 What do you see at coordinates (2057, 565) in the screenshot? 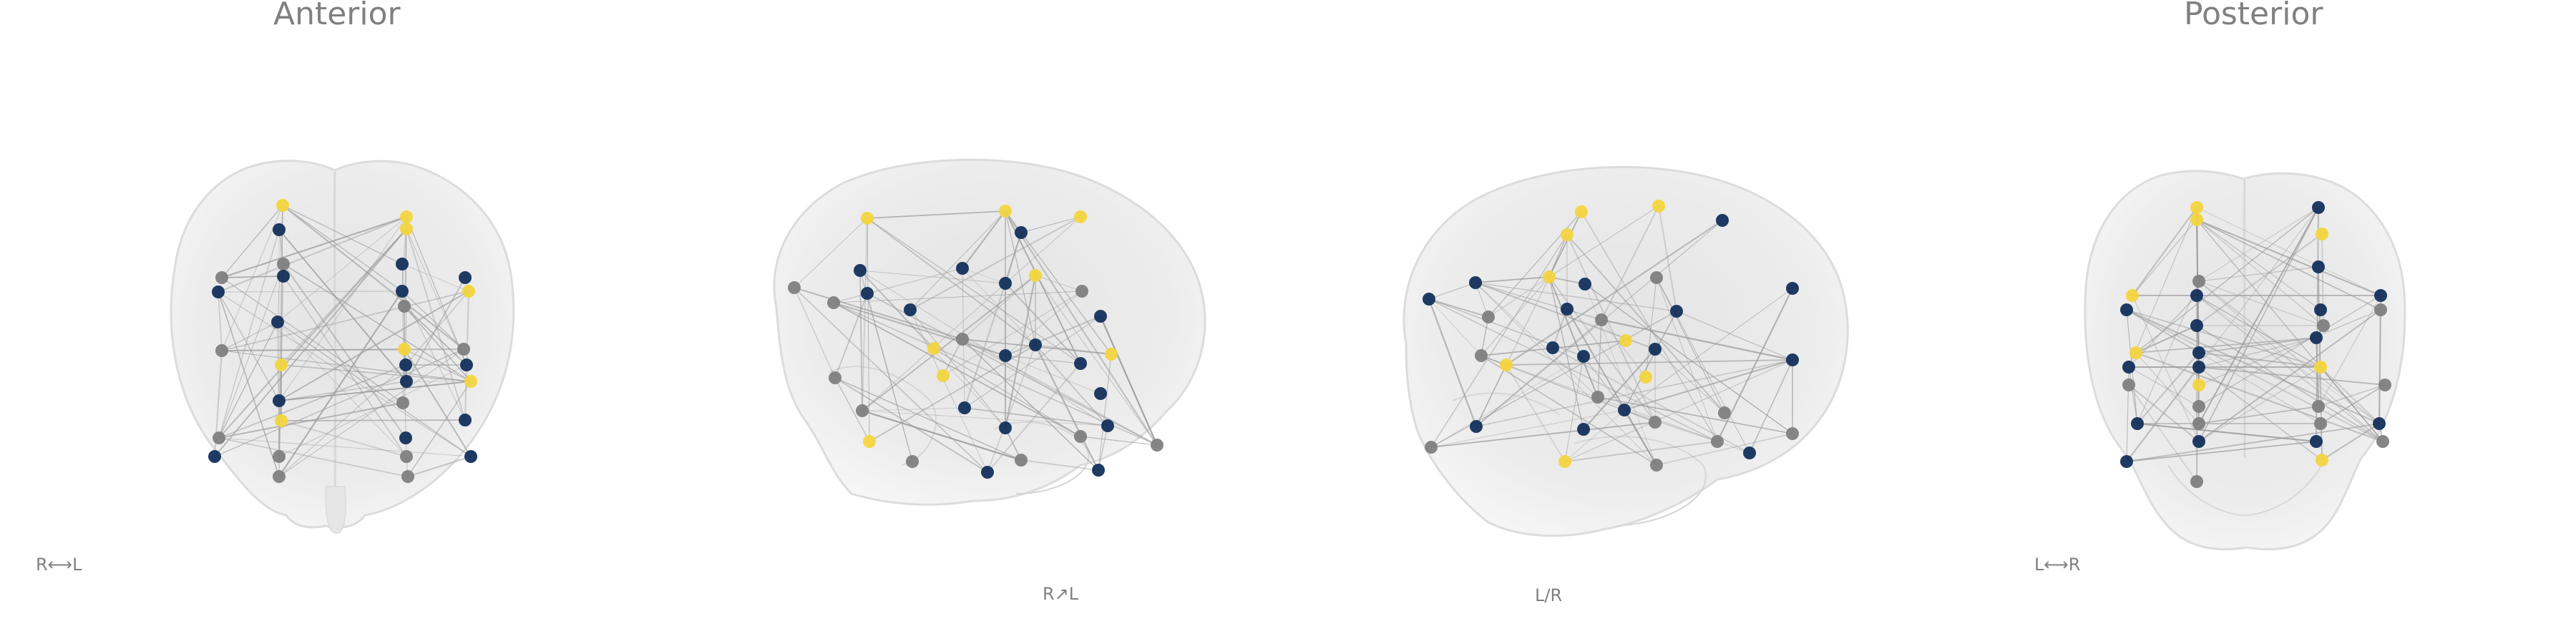
I see `orientation-label-posterior: L⟷R` at bounding box center [2057, 565].